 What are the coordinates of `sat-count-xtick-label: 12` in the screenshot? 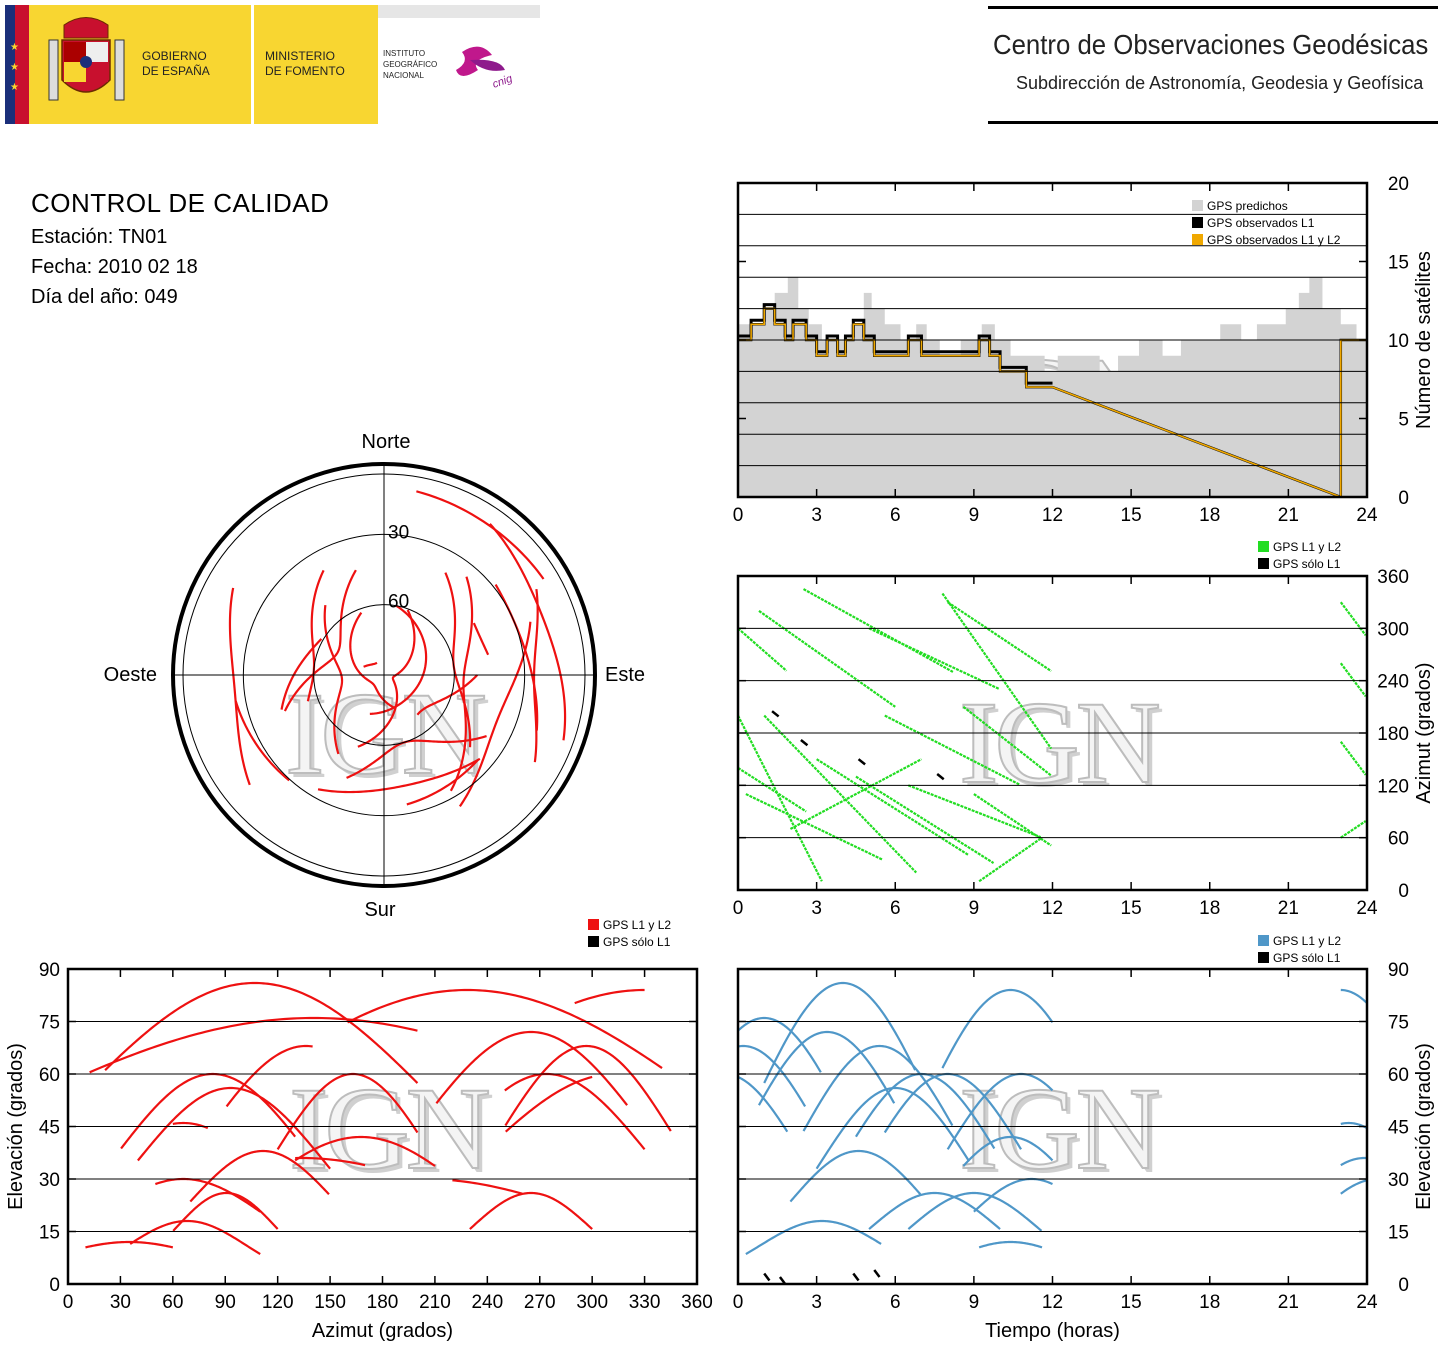 It's located at (1052, 515).